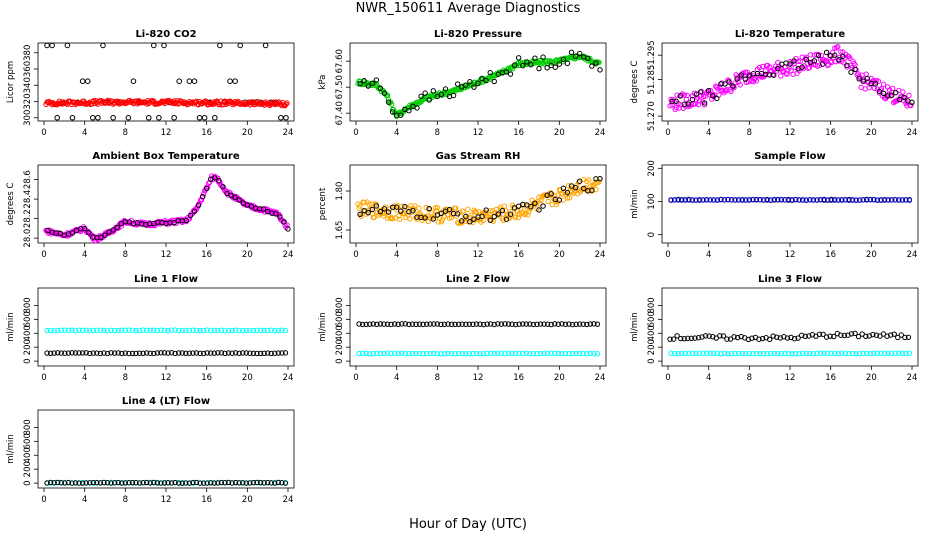  I want to click on x-tick-label: 12, so click(478, 255).